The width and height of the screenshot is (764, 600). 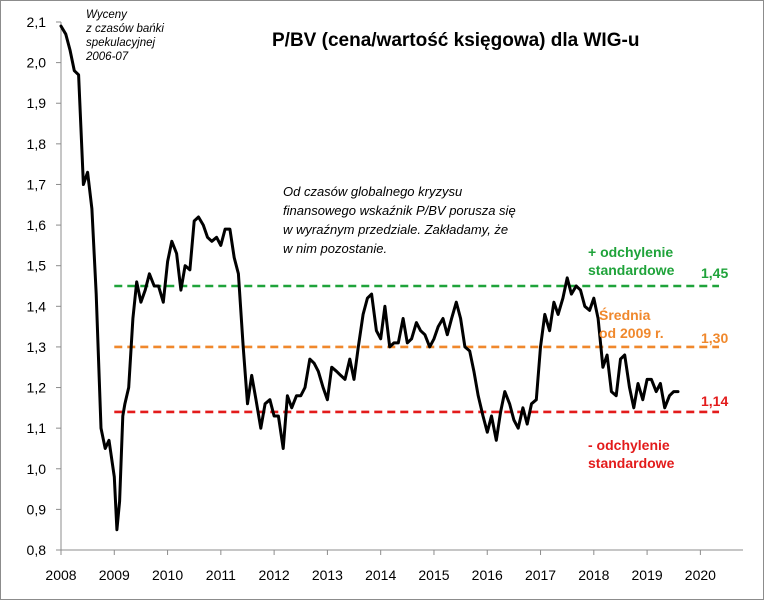 I want to click on y-tick-label: 1,0, so click(x=37, y=469).